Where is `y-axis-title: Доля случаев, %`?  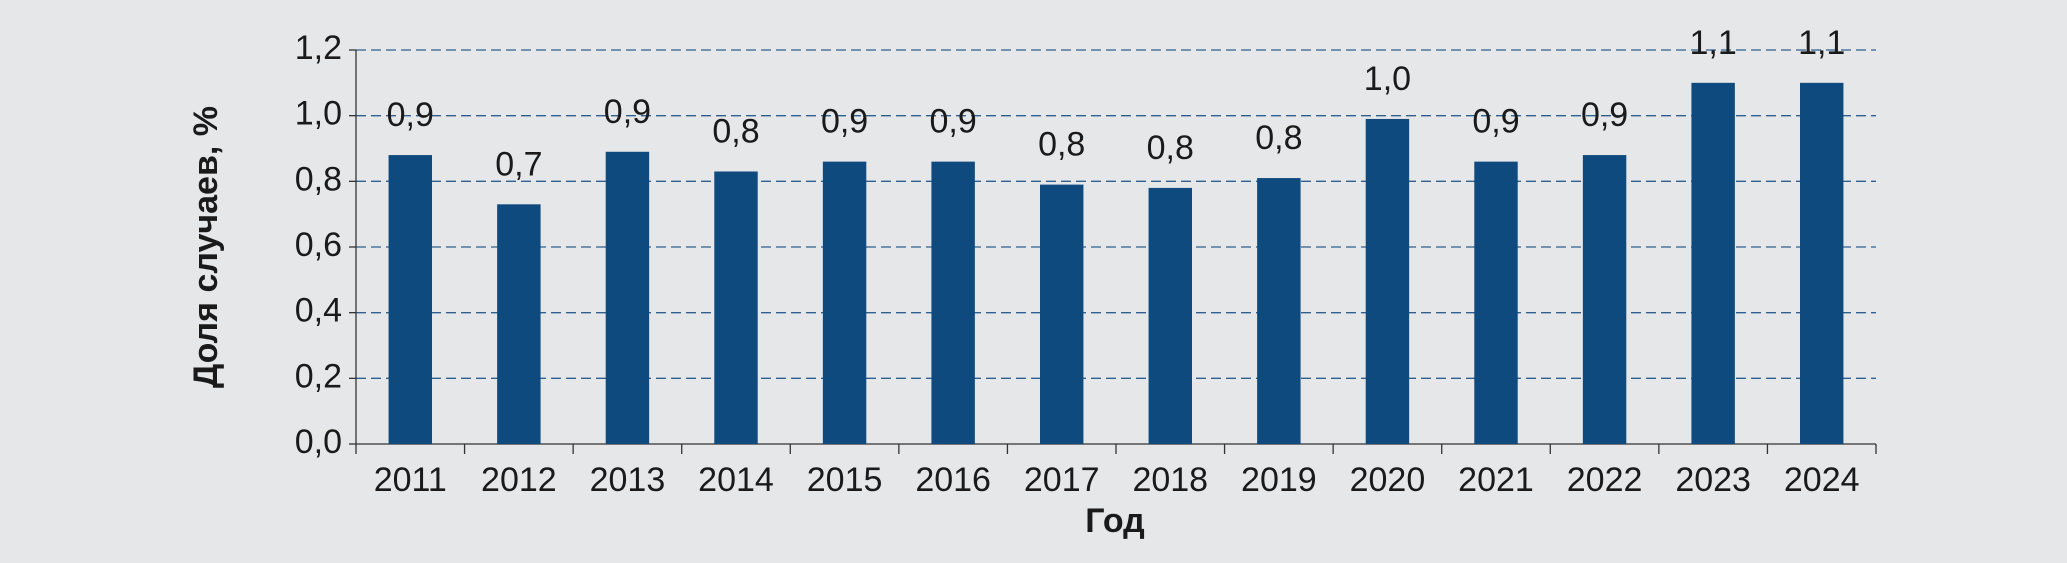
y-axis-title: Доля случаев, % is located at coordinates (206, 247).